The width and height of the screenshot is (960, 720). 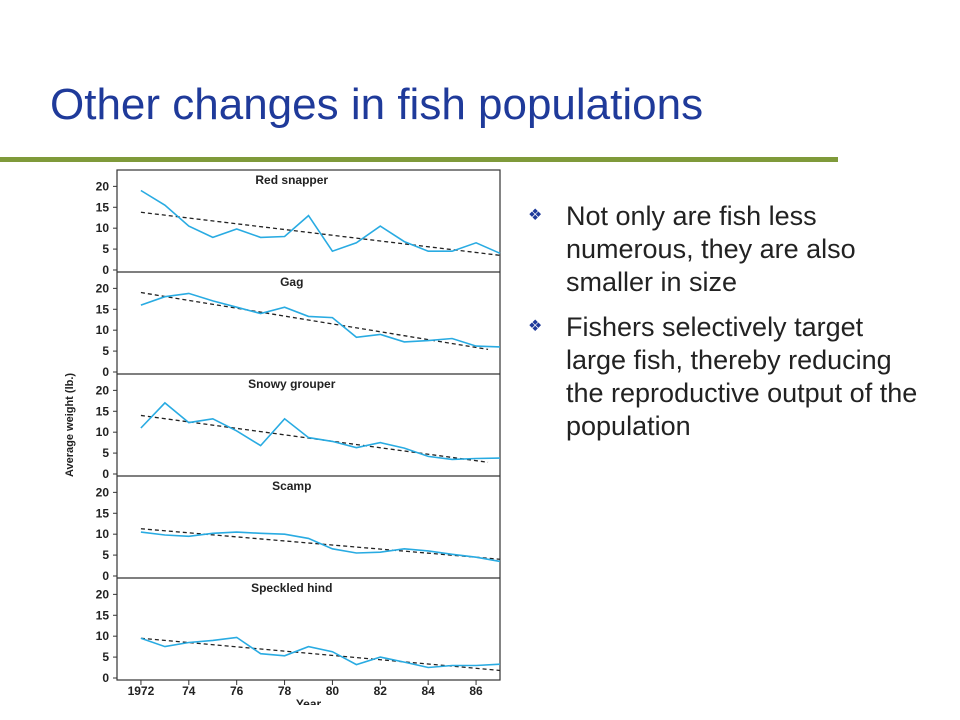 I want to click on x-tick-label: 76, so click(x=237, y=691).